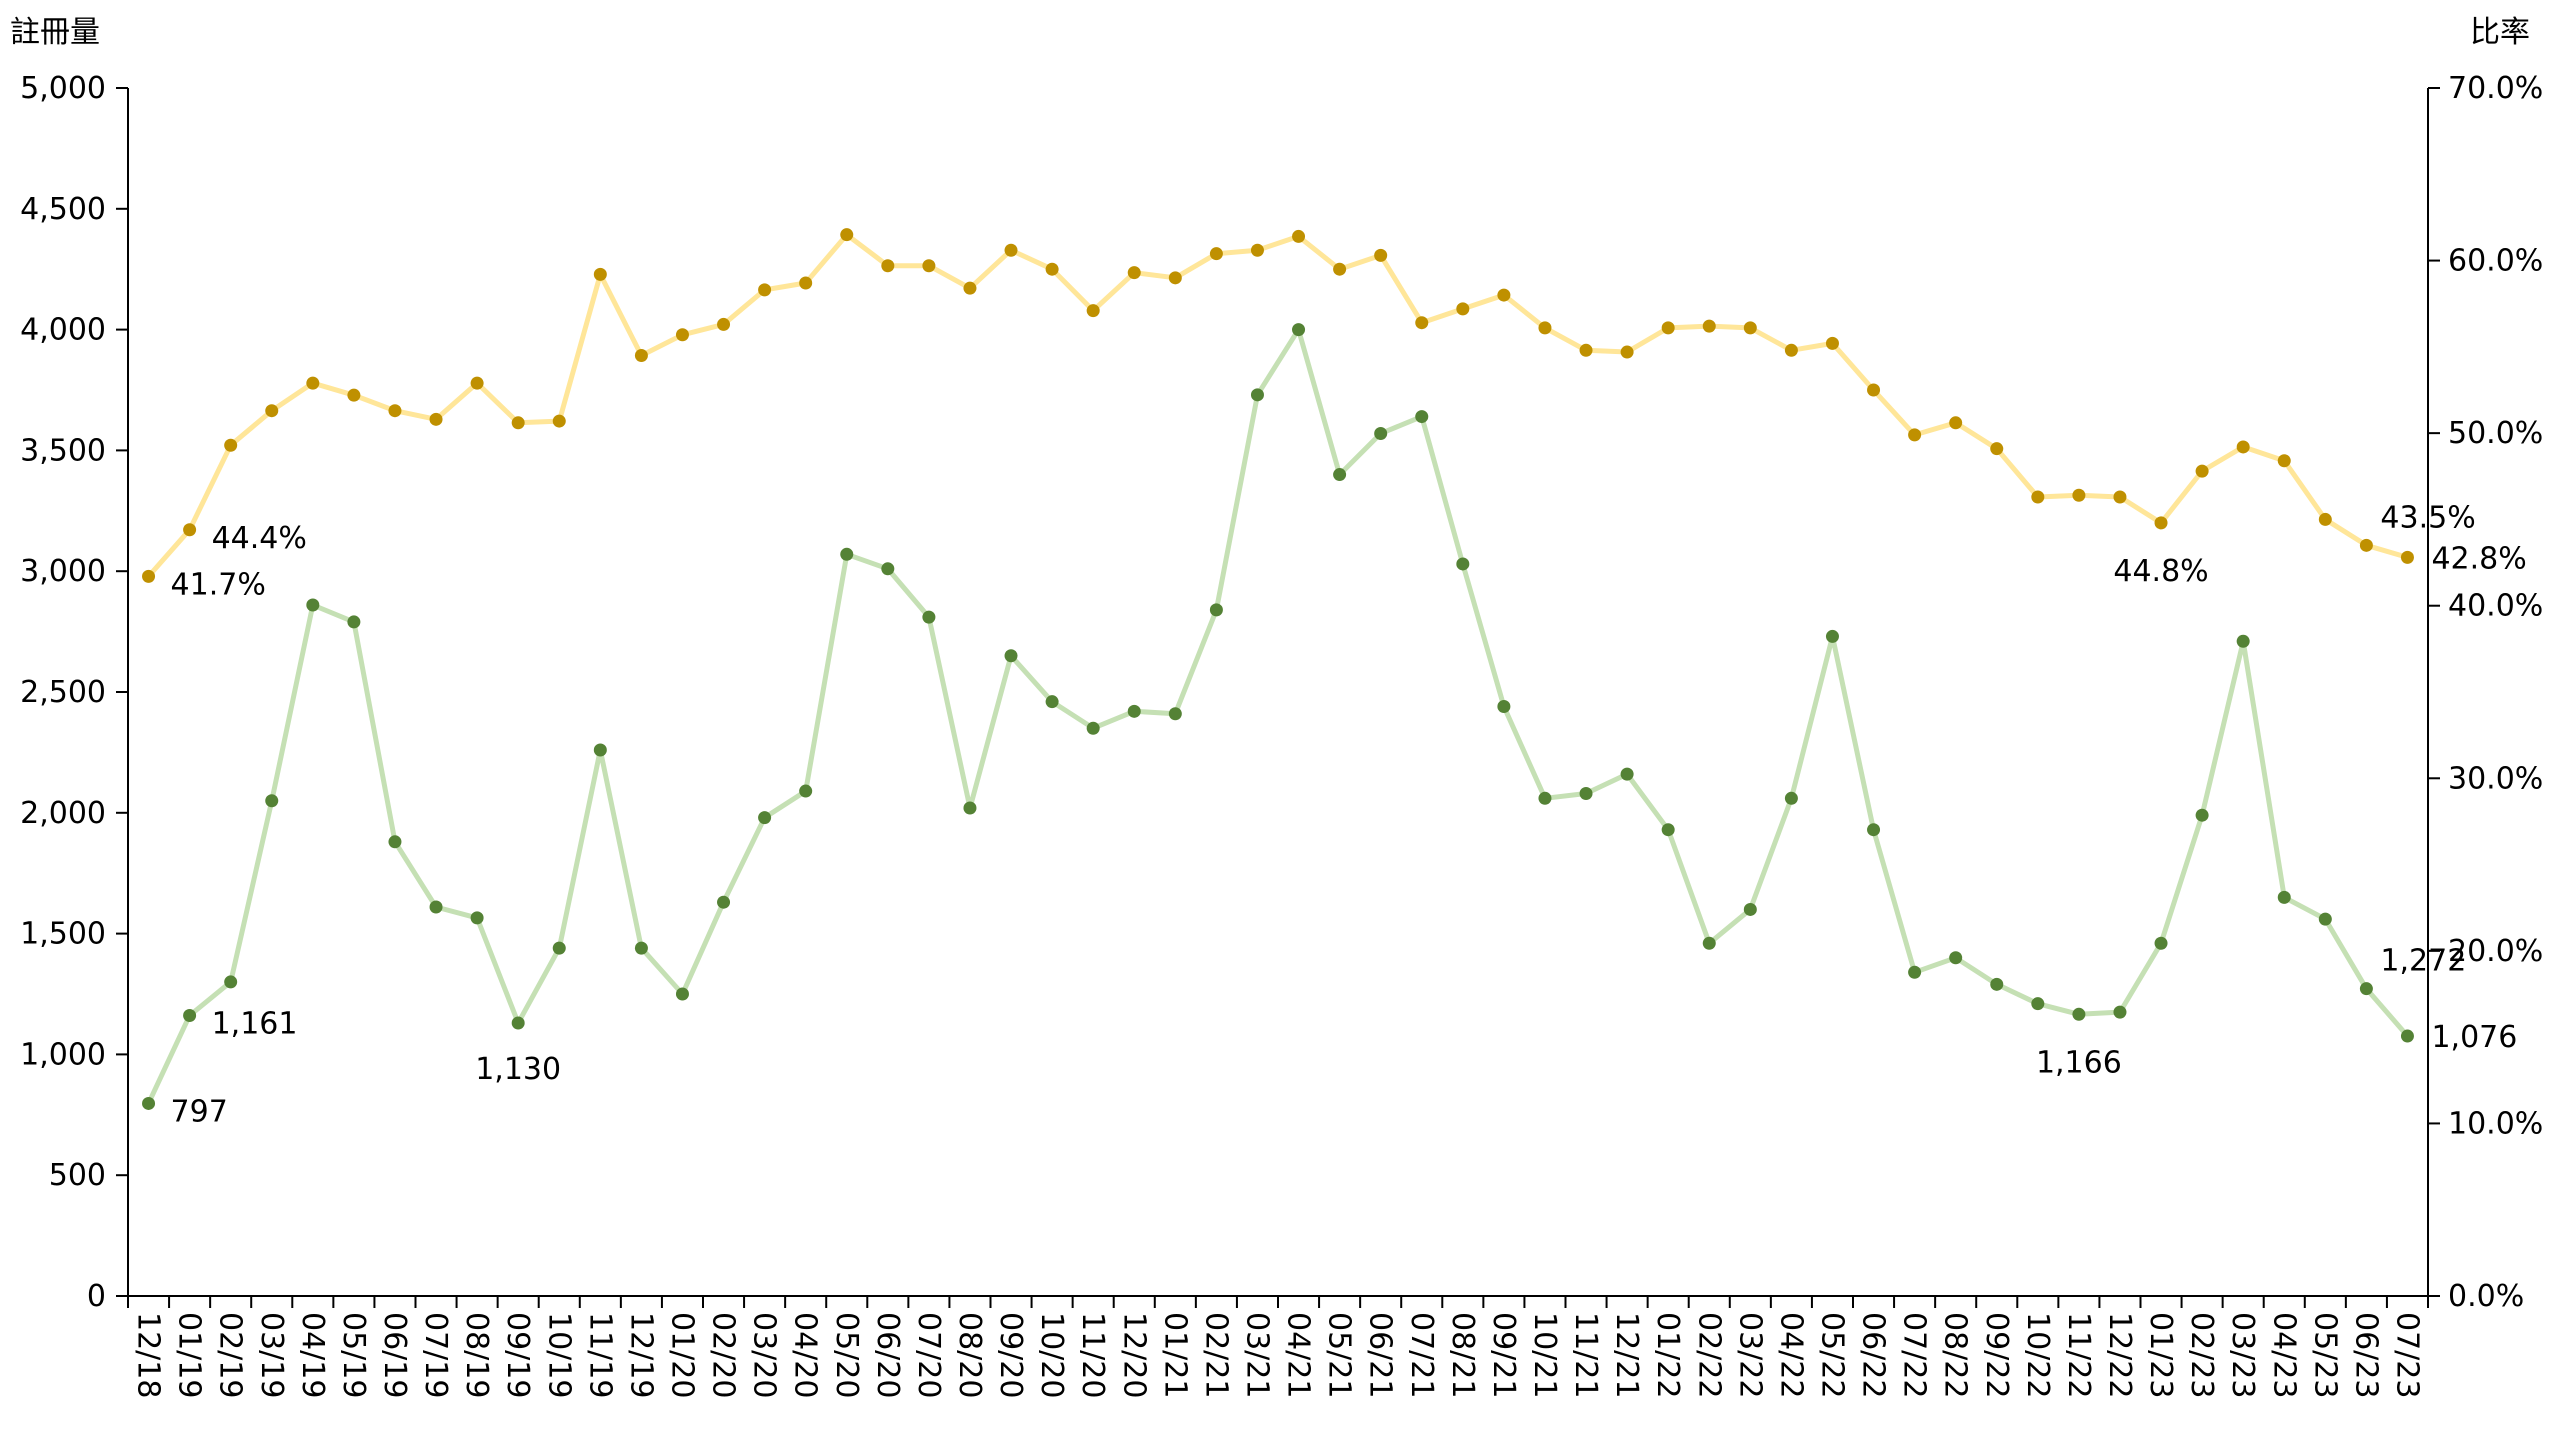 This screenshot has width=2560, height=1440. What do you see at coordinates (2406, 1355) in the screenshot?
I see `x-tick-label: 07/23` at bounding box center [2406, 1355].